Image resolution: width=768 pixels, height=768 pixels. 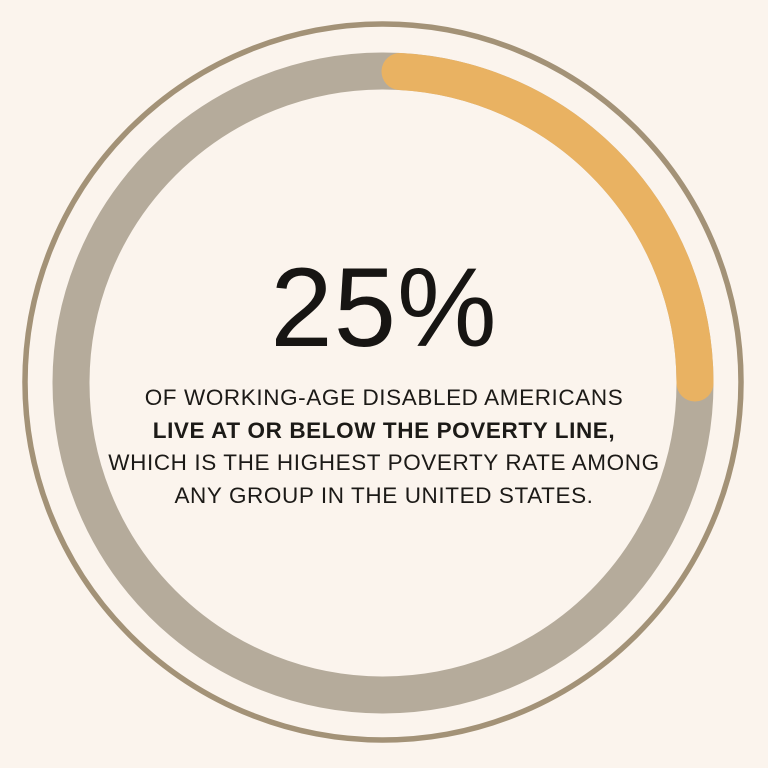 I want to click on stat-value: 25%, so click(x=384, y=307).